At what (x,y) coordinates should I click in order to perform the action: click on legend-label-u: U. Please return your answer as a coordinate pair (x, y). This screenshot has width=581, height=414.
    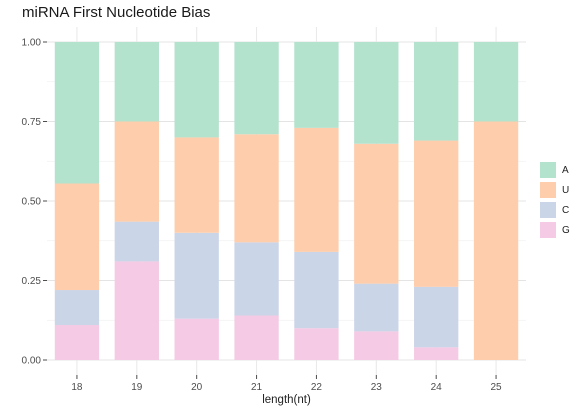
    Looking at the image, I should click on (566, 190).